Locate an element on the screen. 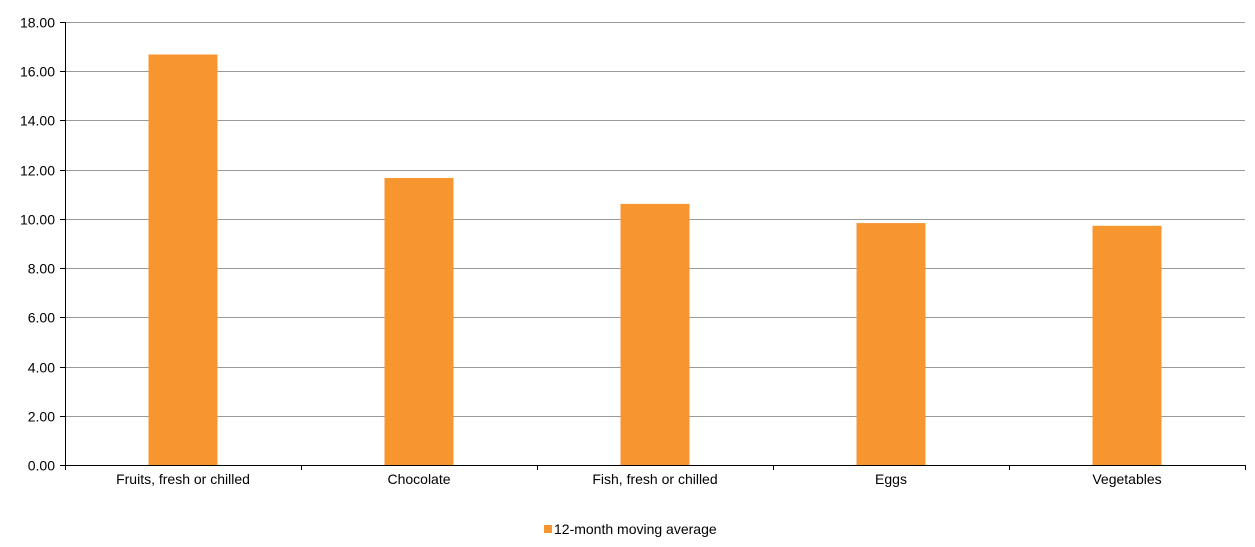 The height and width of the screenshot is (547, 1255). y-tick-label: 18.00 is located at coordinates (37, 23).